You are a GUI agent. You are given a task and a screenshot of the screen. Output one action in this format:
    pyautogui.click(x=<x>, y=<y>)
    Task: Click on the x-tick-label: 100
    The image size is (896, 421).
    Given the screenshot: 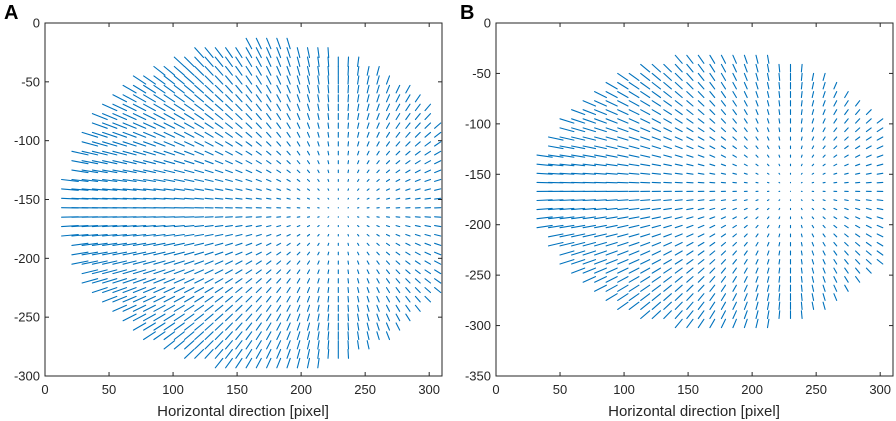 What is the action you would take?
    pyautogui.click(x=173, y=389)
    